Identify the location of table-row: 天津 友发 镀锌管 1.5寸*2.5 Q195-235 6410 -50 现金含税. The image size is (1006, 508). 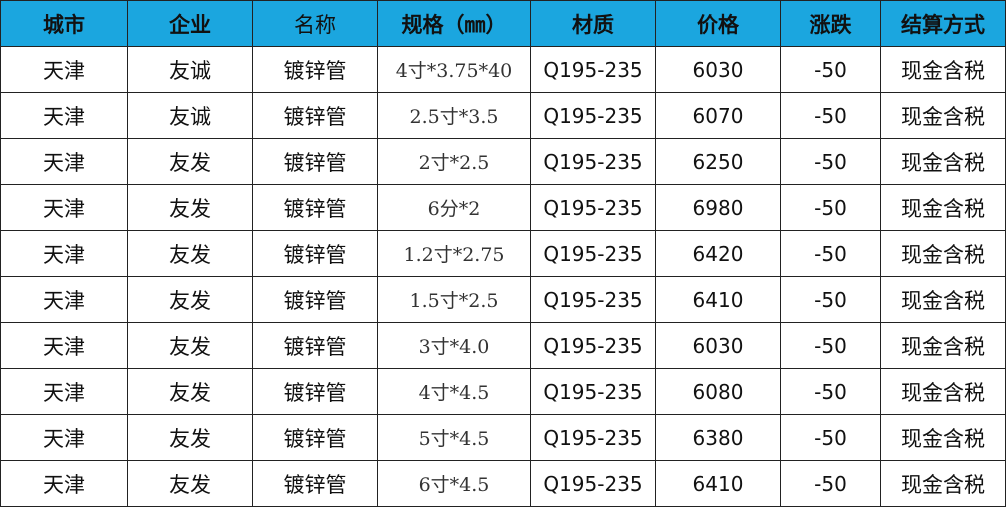
(503, 299).